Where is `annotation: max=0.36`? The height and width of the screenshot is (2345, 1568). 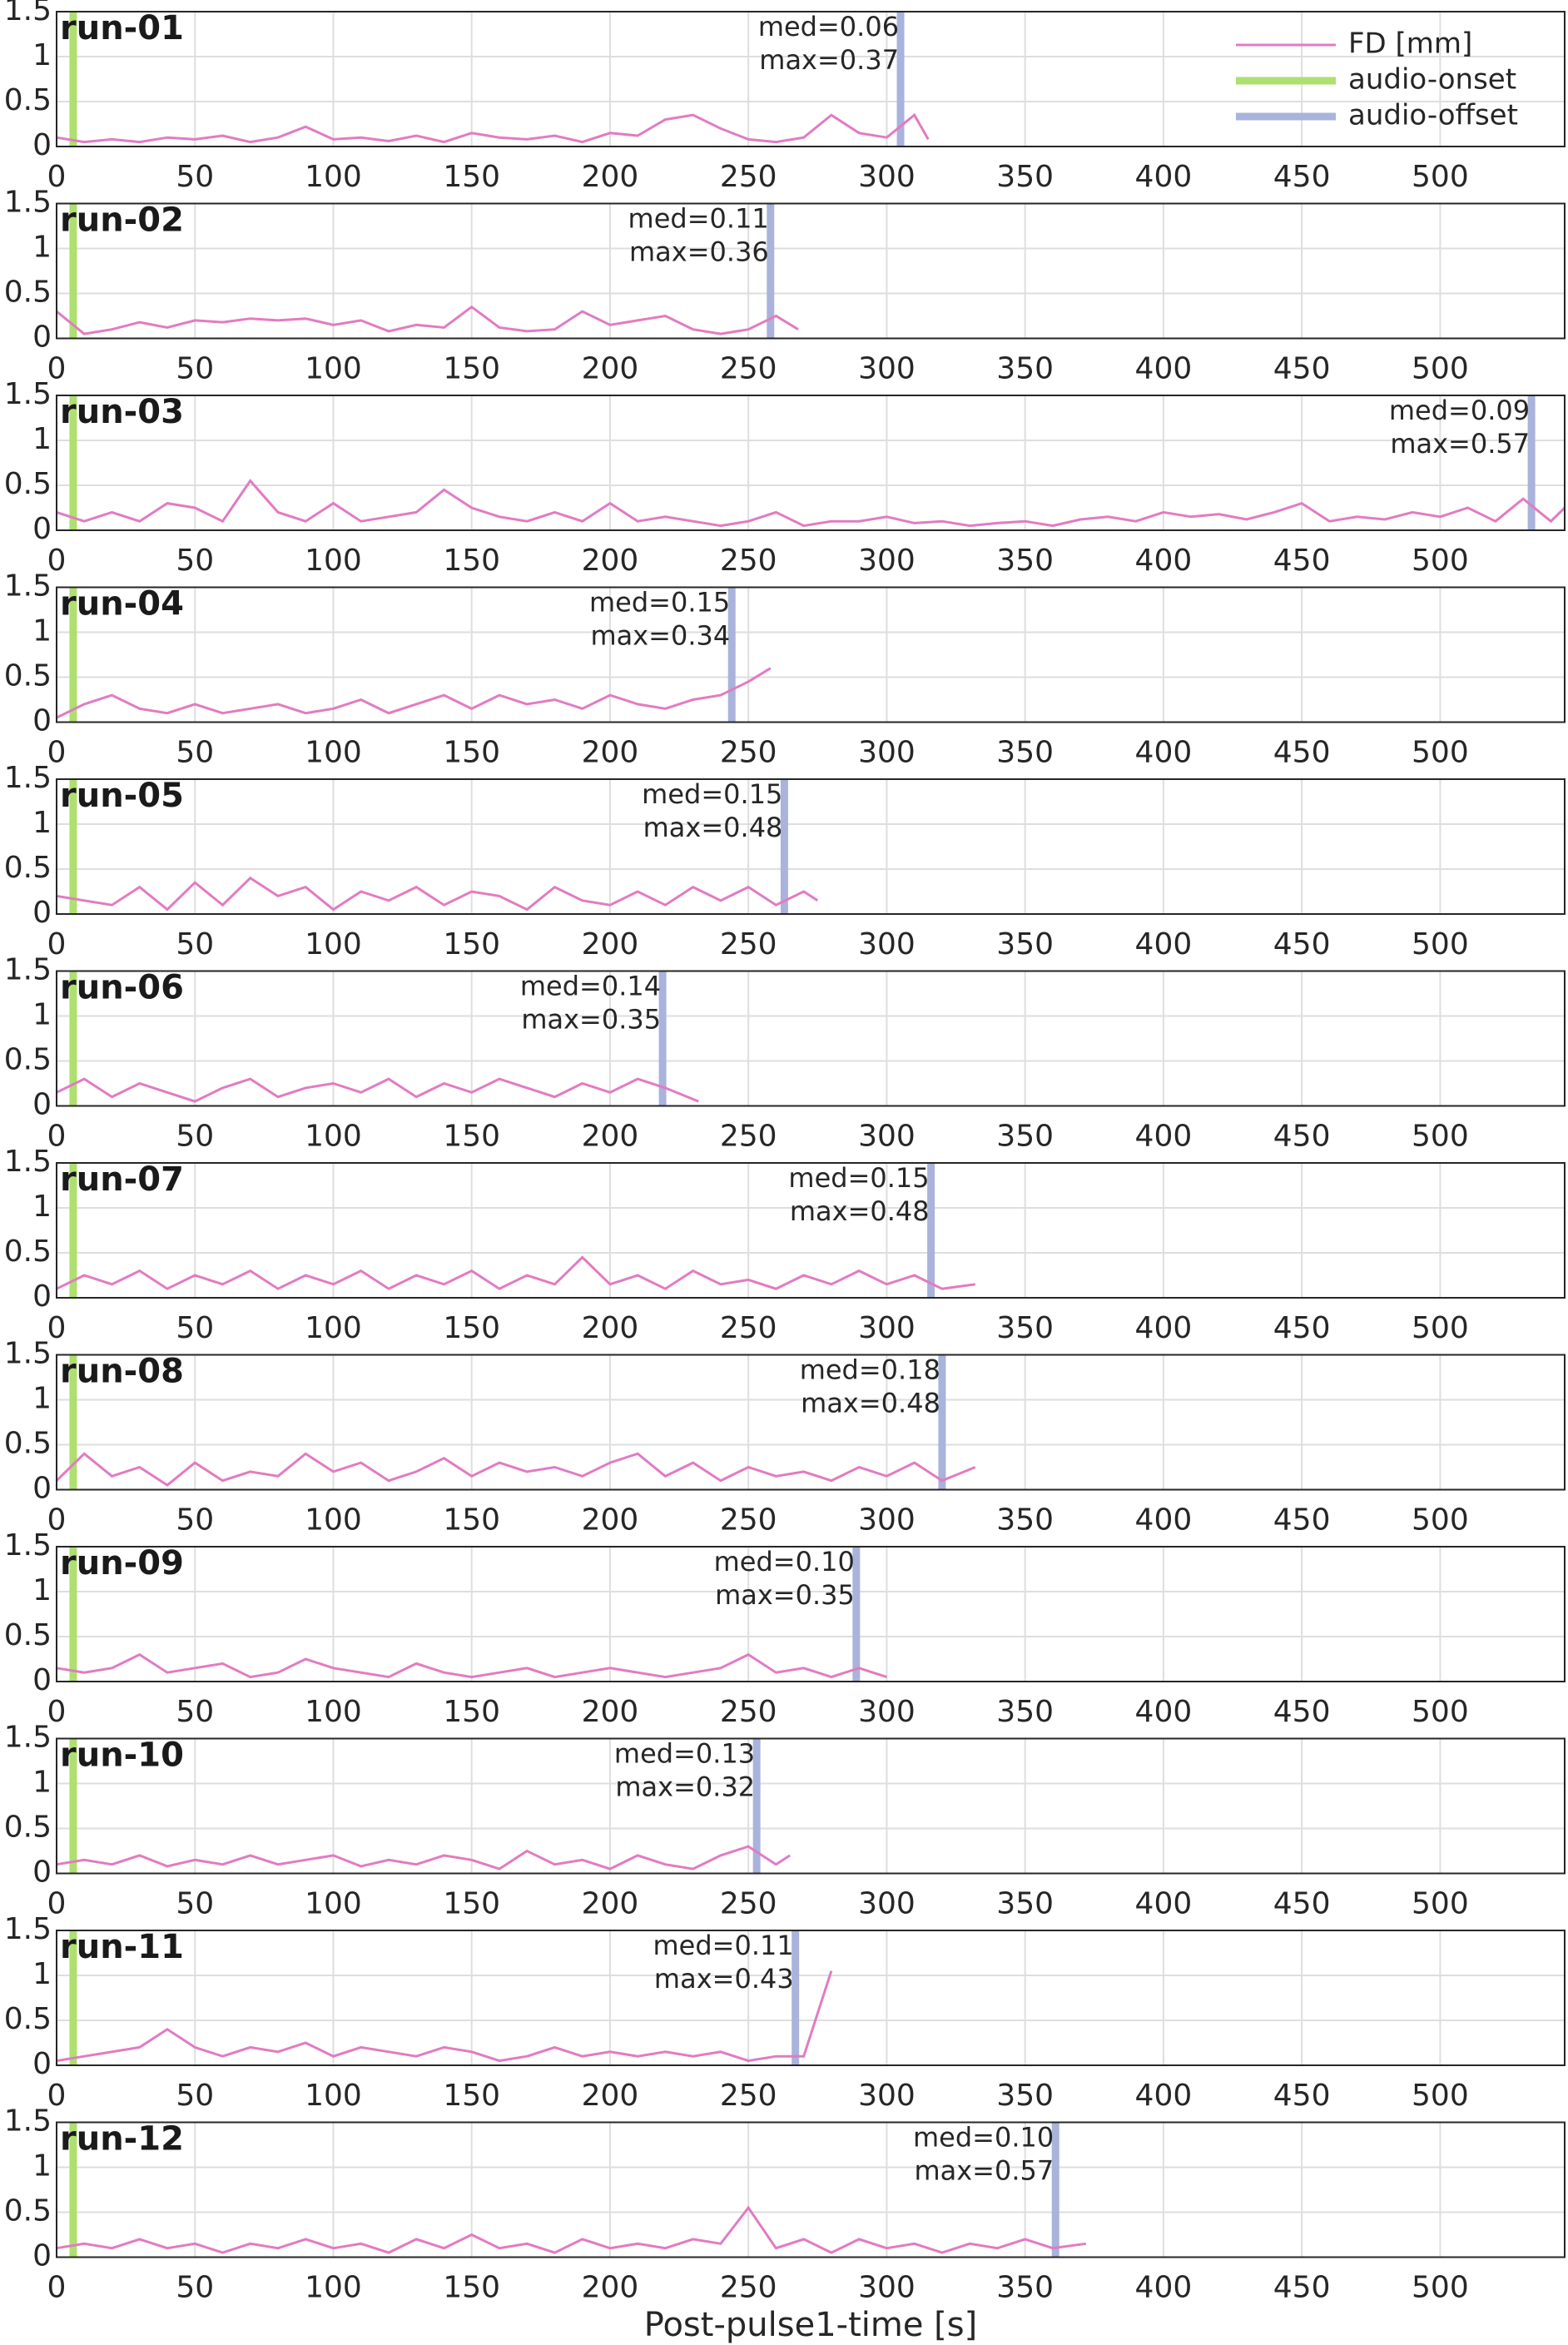 annotation: max=0.36 is located at coordinates (699, 252).